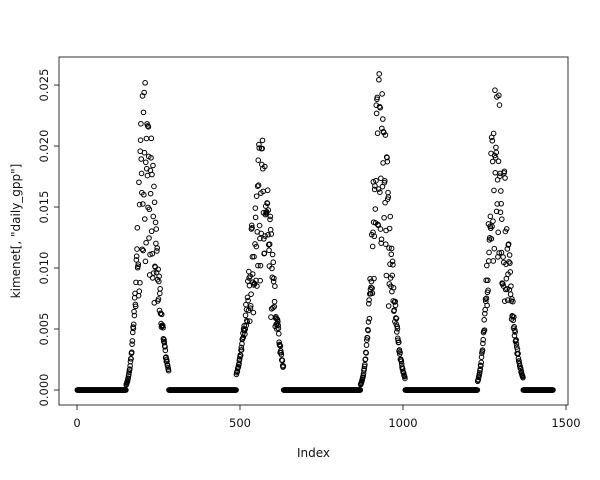 The height and width of the screenshot is (480, 600). Describe the element at coordinates (44, 329) in the screenshot. I see `y-tick-label: 0.005` at that location.